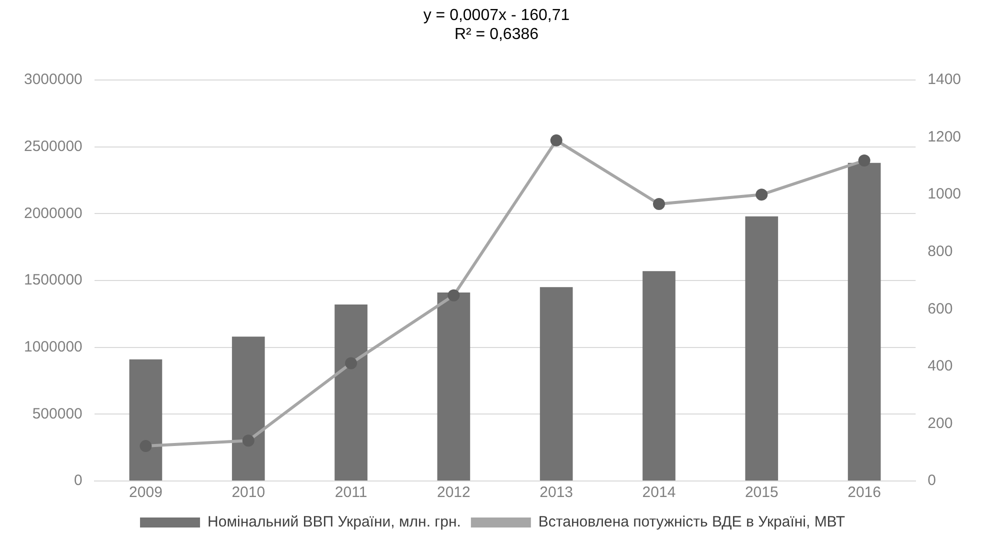  I want to click on legend-label: Встановлена потужність ВДЕ в Україні, МВТ, so click(691, 522).